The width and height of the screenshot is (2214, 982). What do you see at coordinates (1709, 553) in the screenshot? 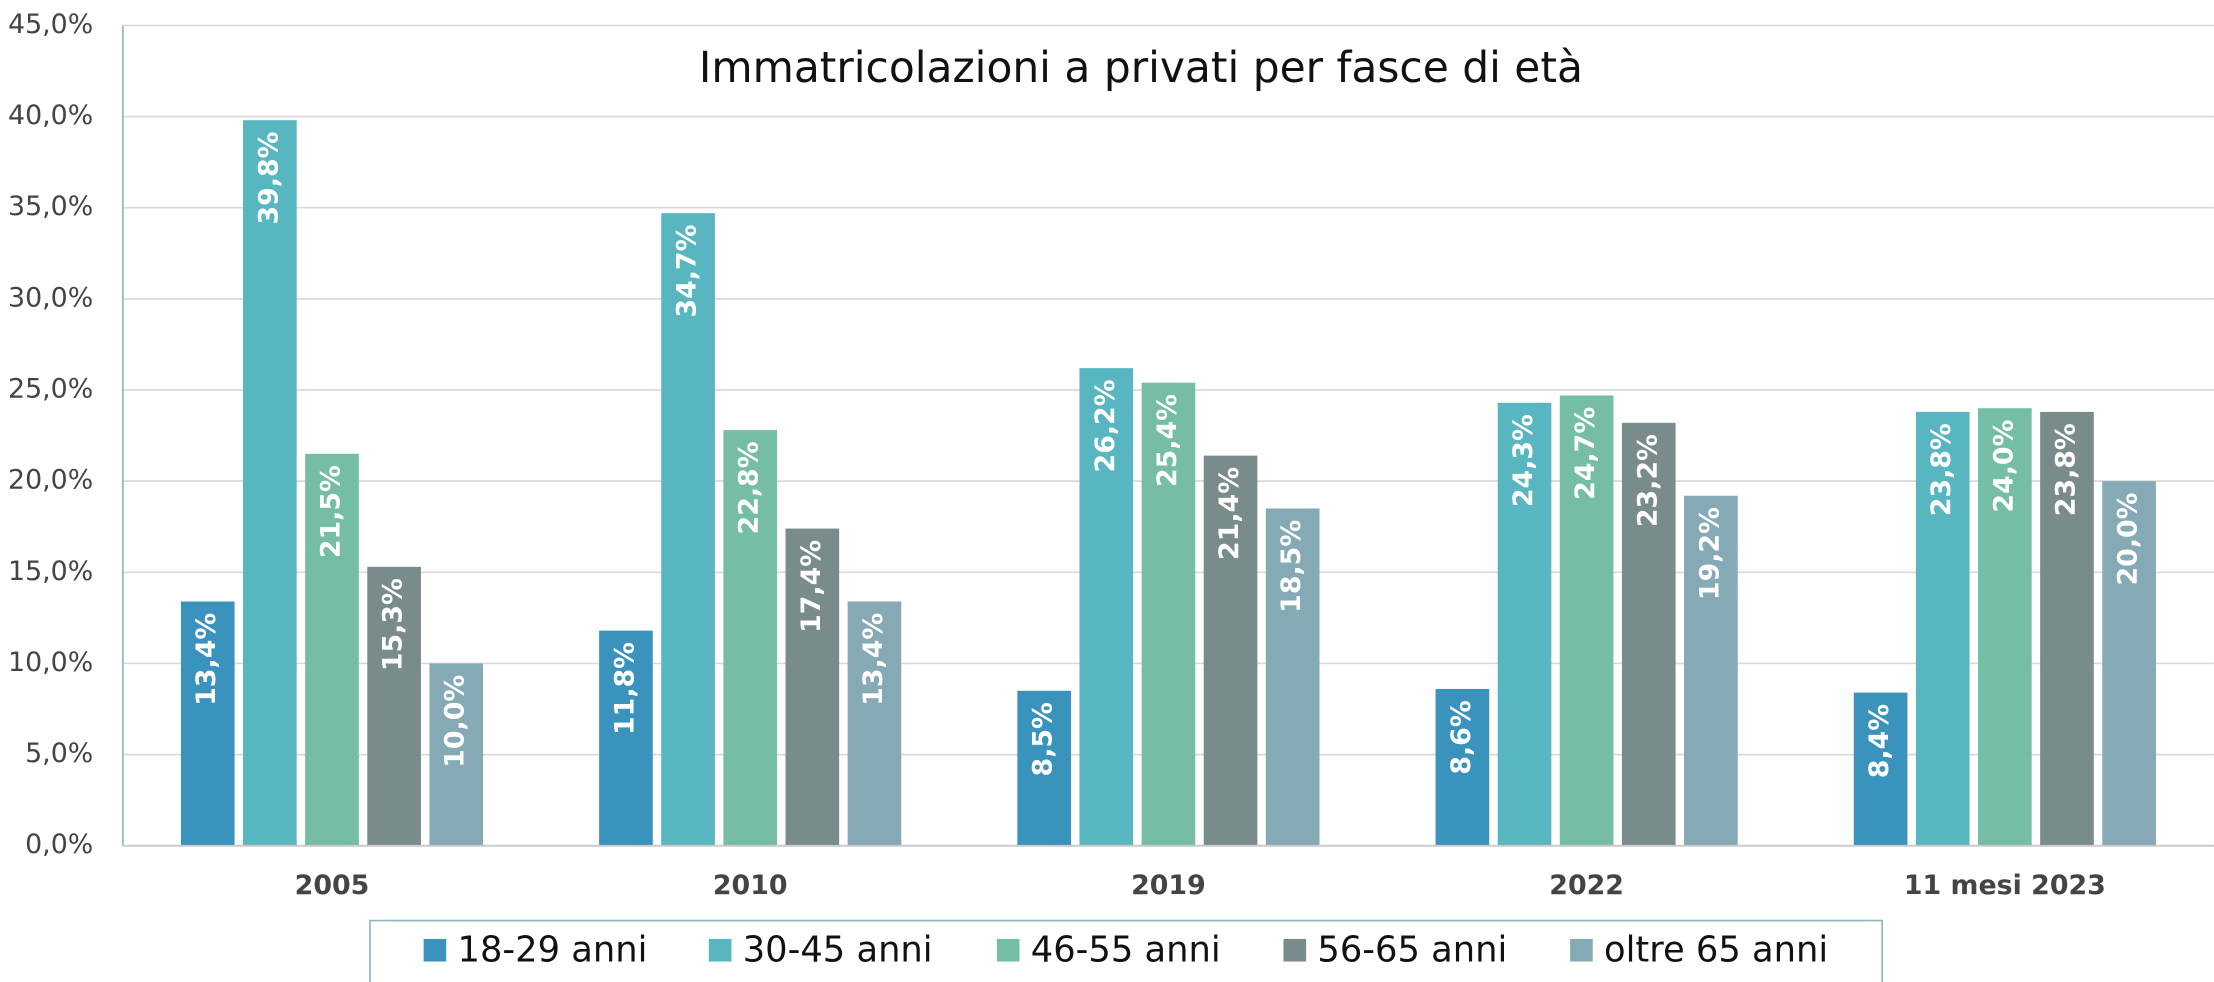
I see `data-label: 19,2%` at bounding box center [1709, 553].